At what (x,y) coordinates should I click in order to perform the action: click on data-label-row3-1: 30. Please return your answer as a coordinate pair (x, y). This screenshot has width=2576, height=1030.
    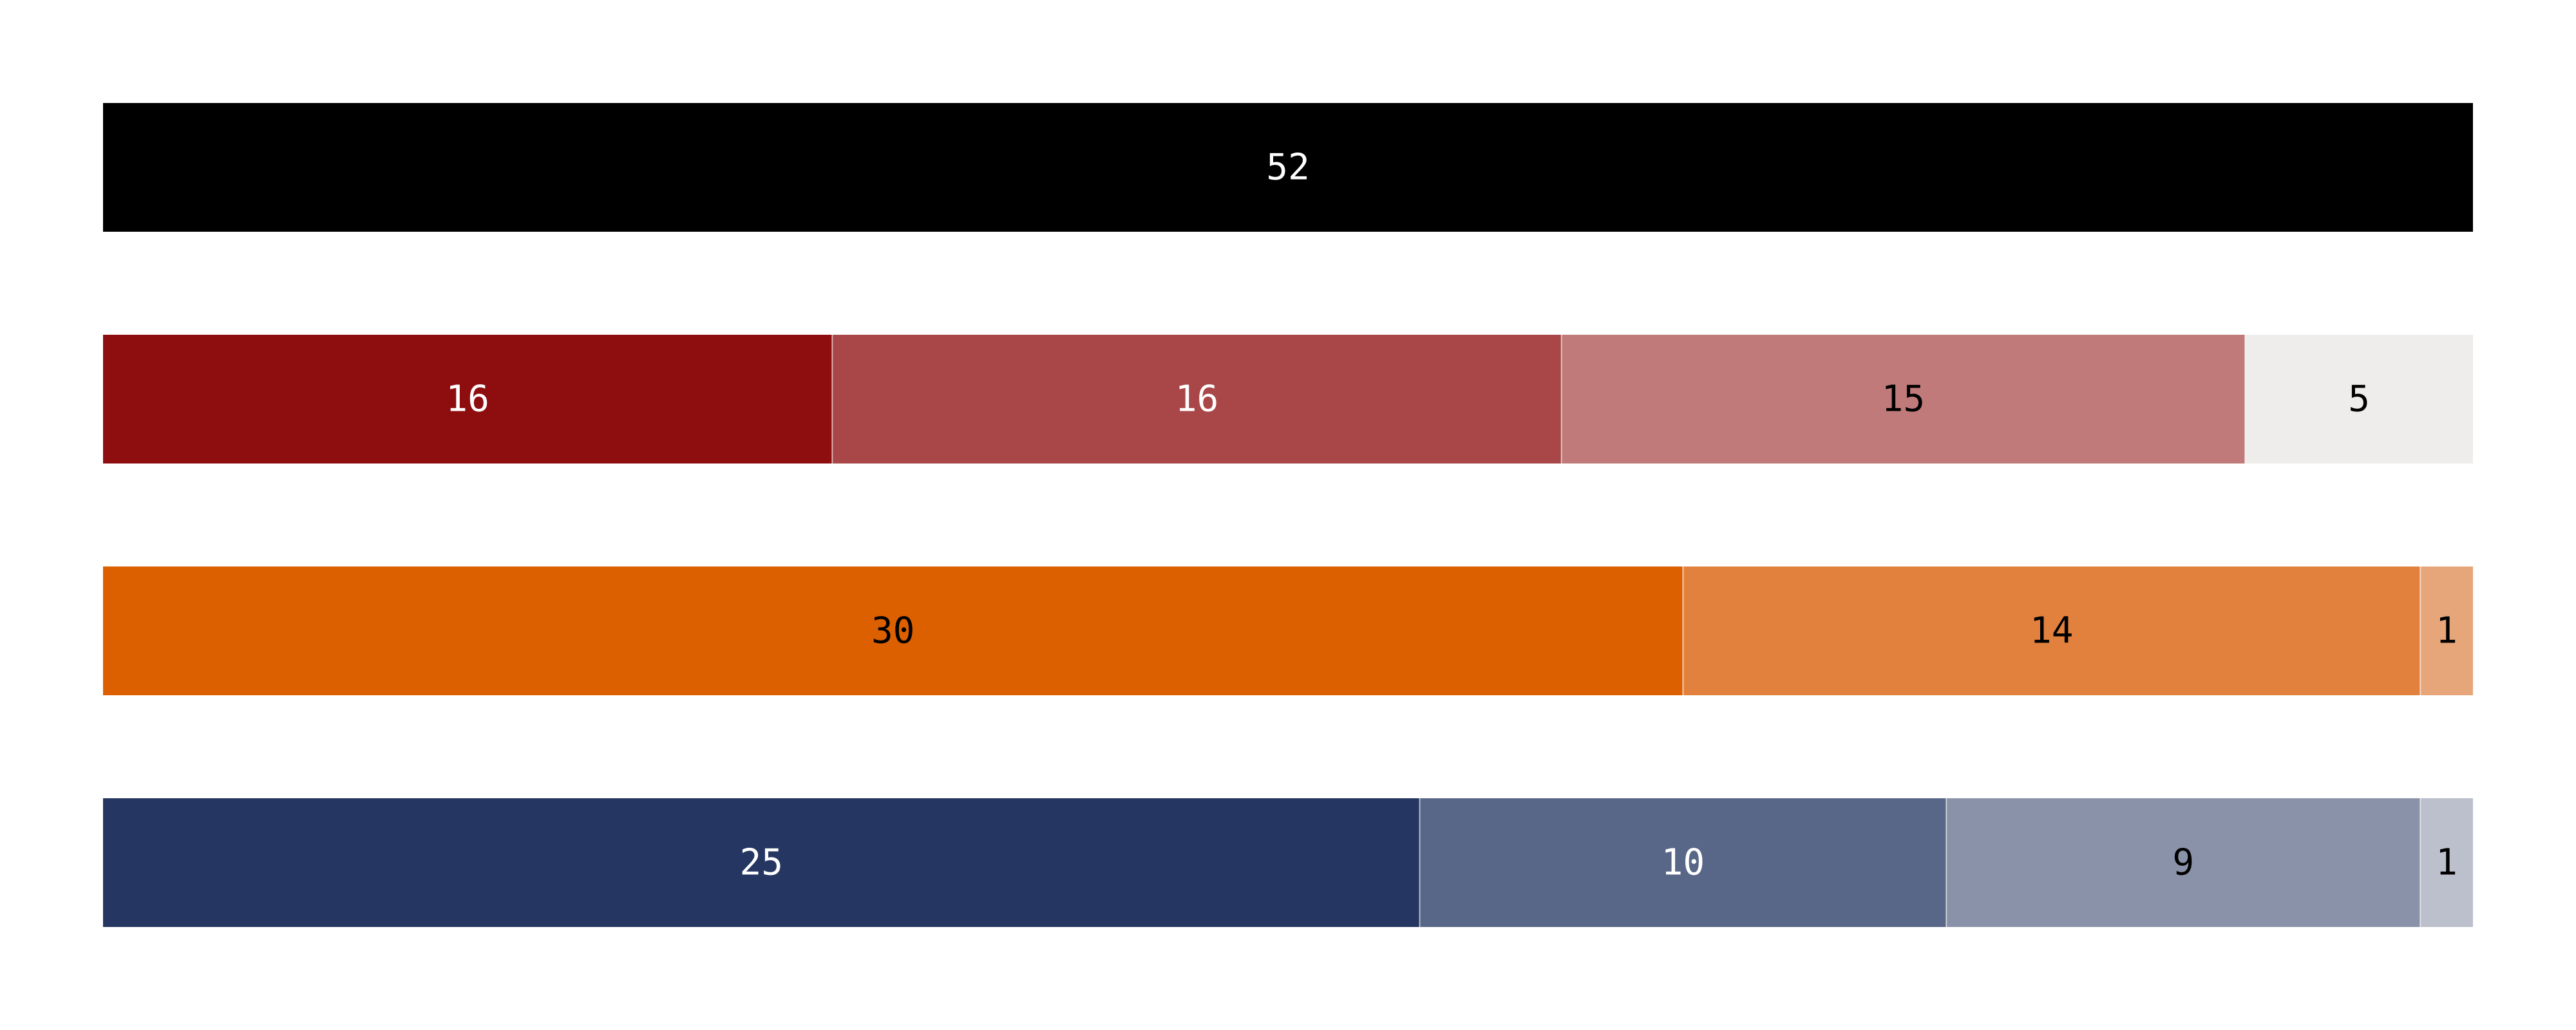
    Looking at the image, I should click on (892, 631).